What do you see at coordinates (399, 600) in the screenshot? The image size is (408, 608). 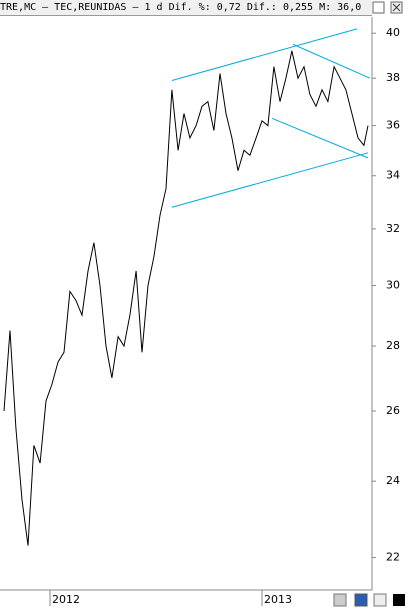 I see `color-icon` at bounding box center [399, 600].